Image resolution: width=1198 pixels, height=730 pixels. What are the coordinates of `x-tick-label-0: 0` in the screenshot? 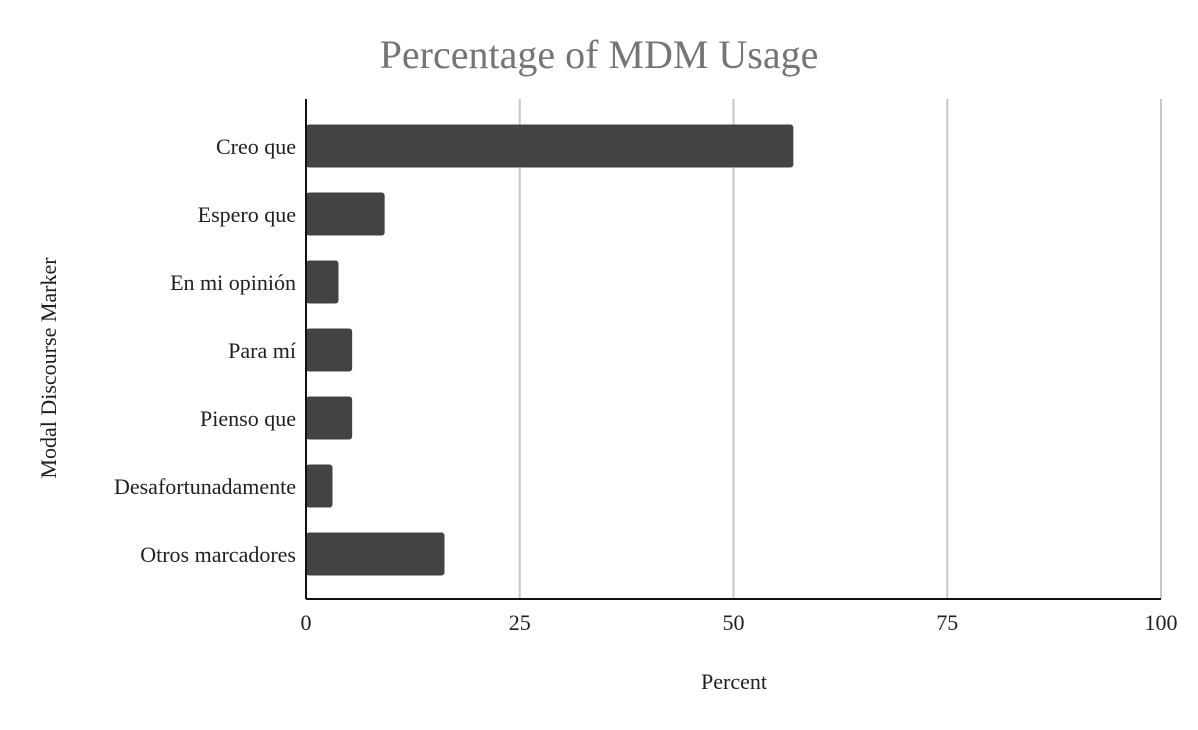 It's located at (306, 622).